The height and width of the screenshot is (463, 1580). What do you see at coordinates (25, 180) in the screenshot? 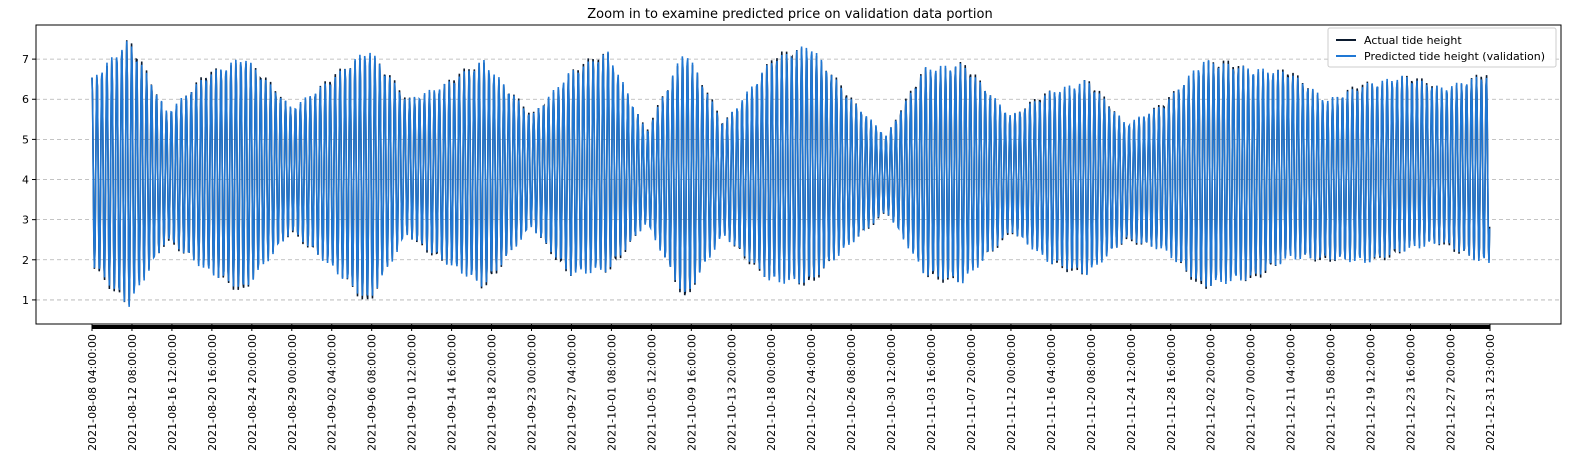
I see `y-tick-label: 4` at bounding box center [25, 180].